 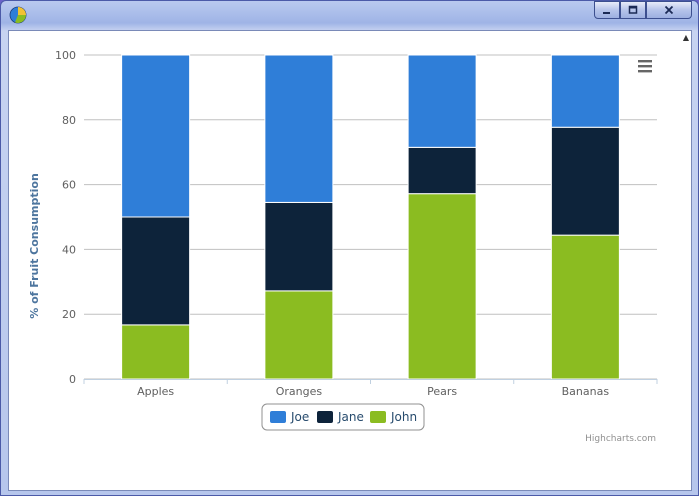 What do you see at coordinates (585, 181) in the screenshot?
I see `bar-jane-bananas` at bounding box center [585, 181].